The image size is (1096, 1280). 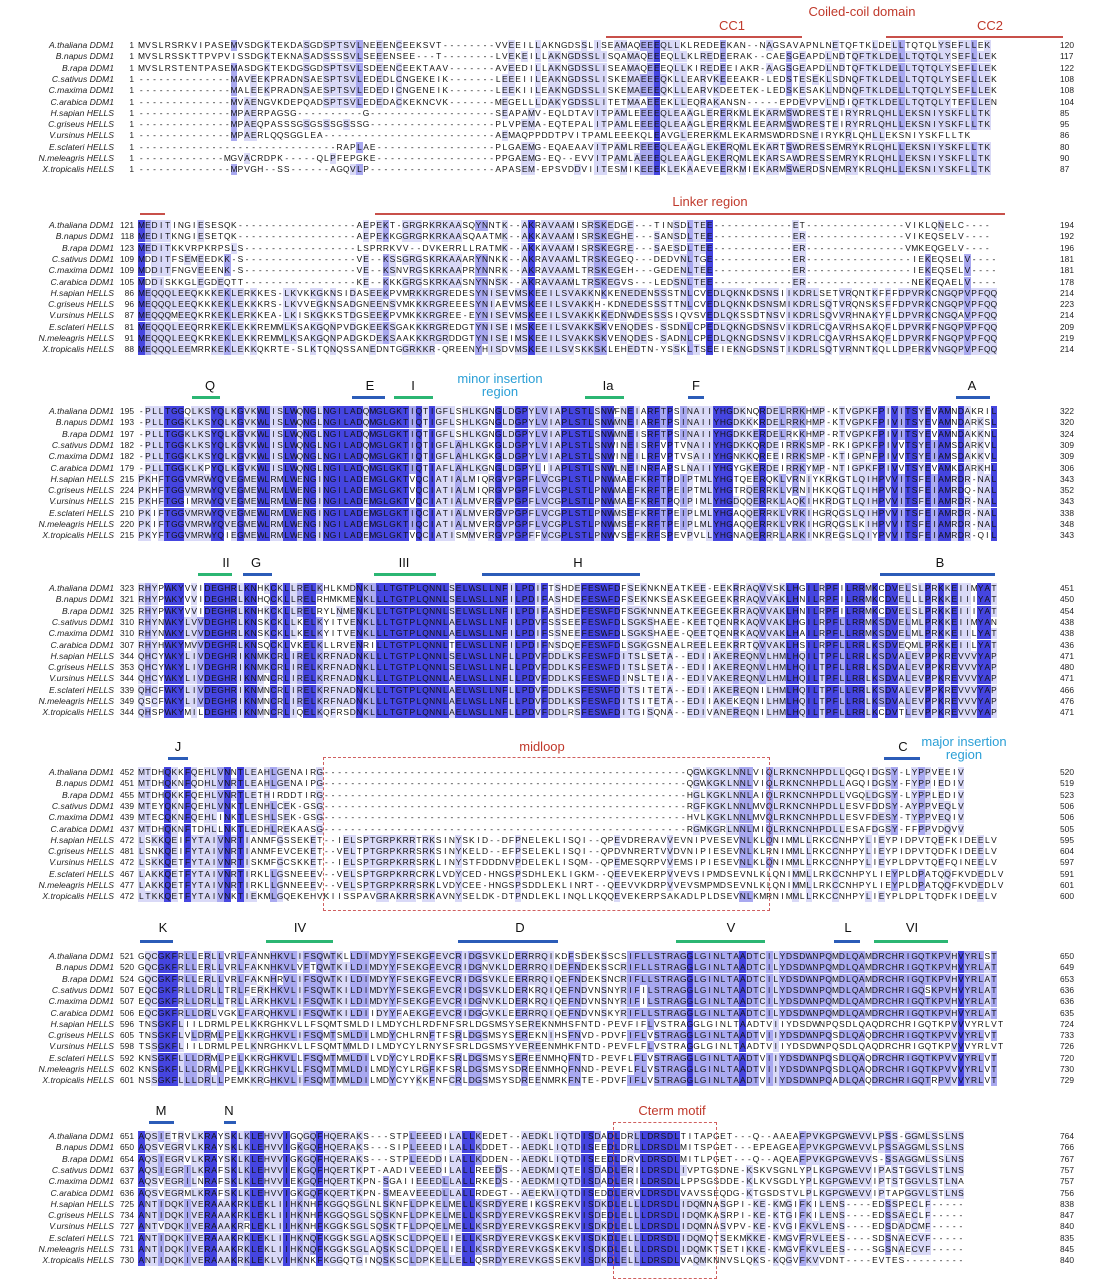 What do you see at coordinates (1067, 772) in the screenshot?
I see `end-position: 520` at bounding box center [1067, 772].